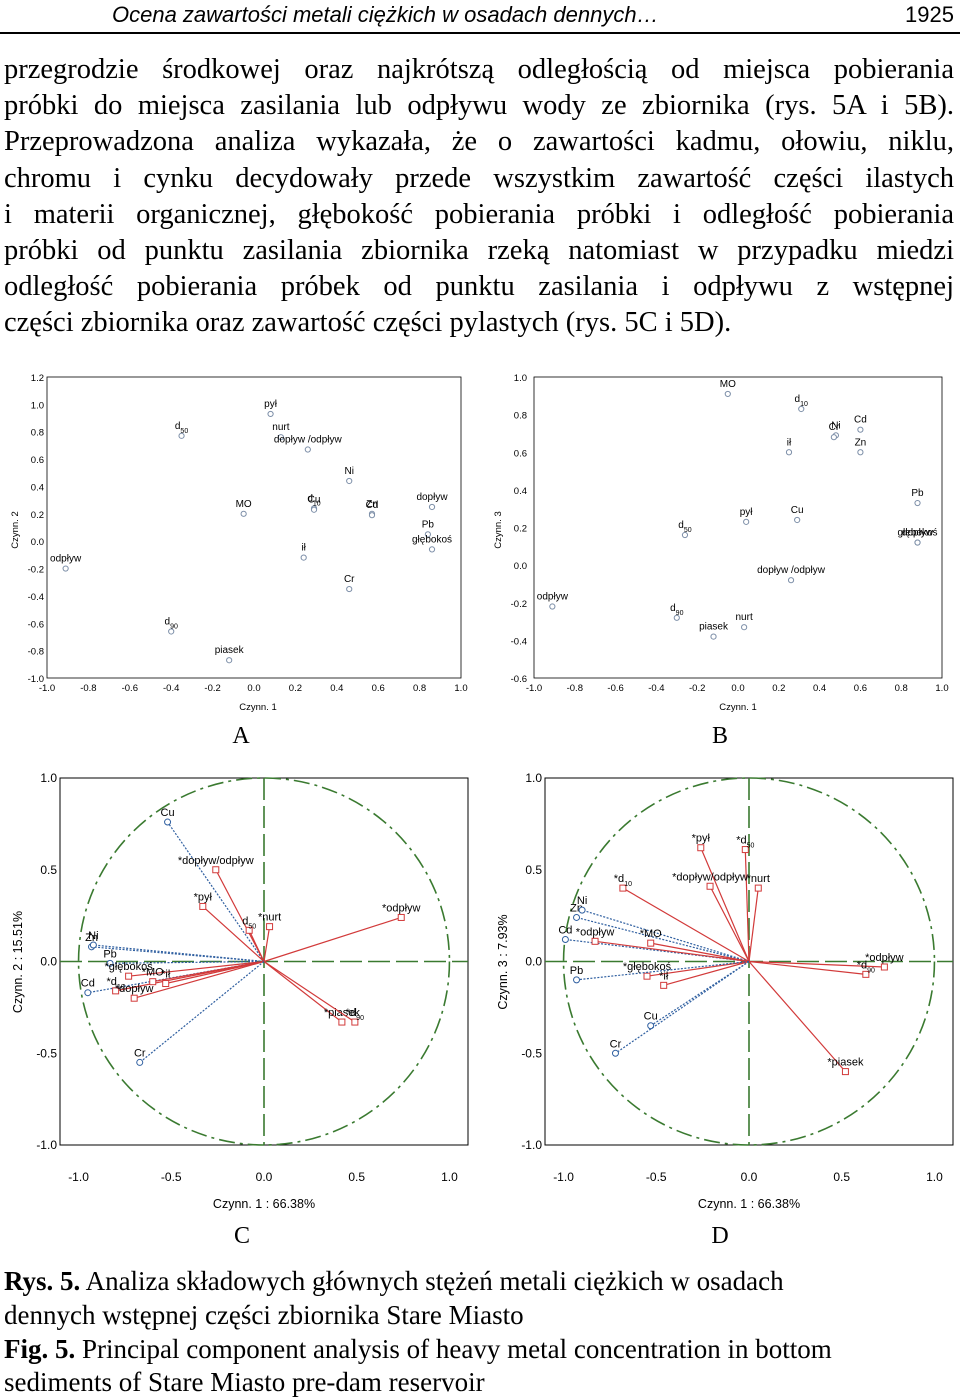 Image resolution: width=960 pixels, height=1399 pixels. I want to click on y-axis-title: Czynn. 2 : 15.51%, so click(18, 962).